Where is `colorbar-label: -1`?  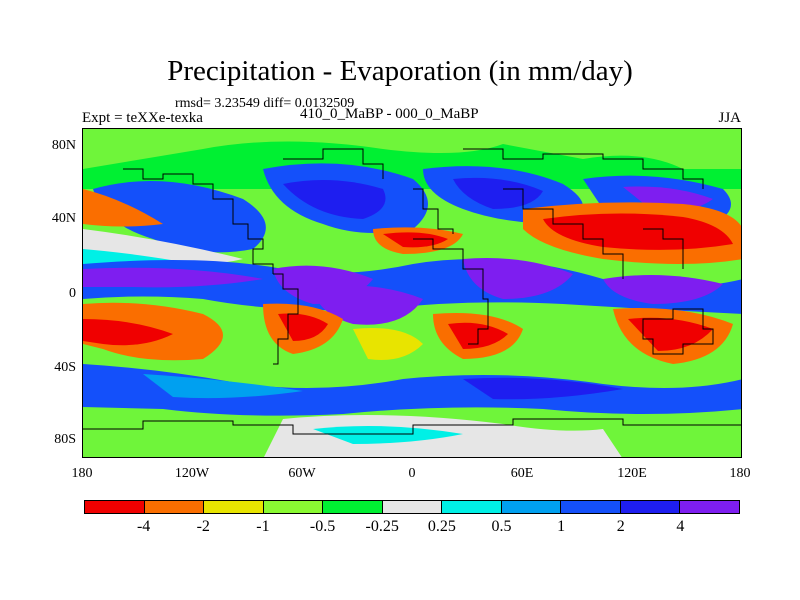
colorbar-label: -1 is located at coordinates (263, 526).